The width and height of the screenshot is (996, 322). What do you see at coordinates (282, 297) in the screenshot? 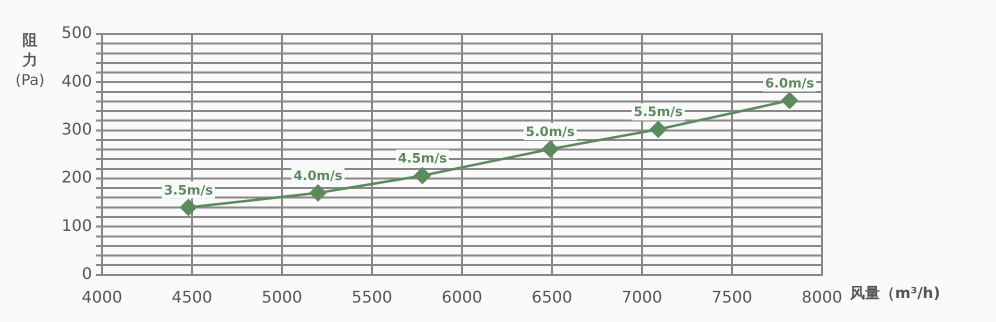
I see `x-tick-label: 5000` at bounding box center [282, 297].